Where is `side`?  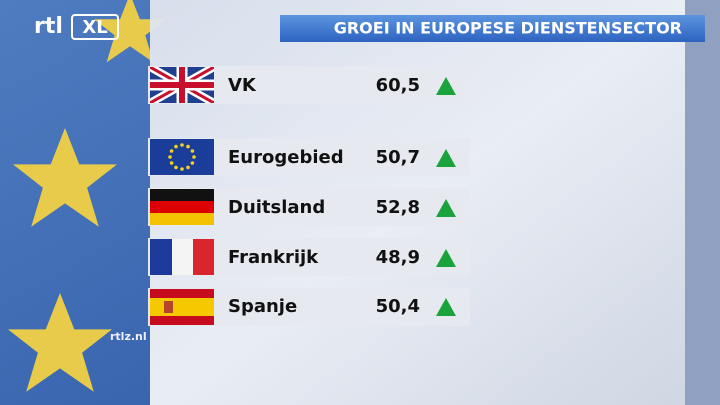
side is located at coordinates (702, 202).